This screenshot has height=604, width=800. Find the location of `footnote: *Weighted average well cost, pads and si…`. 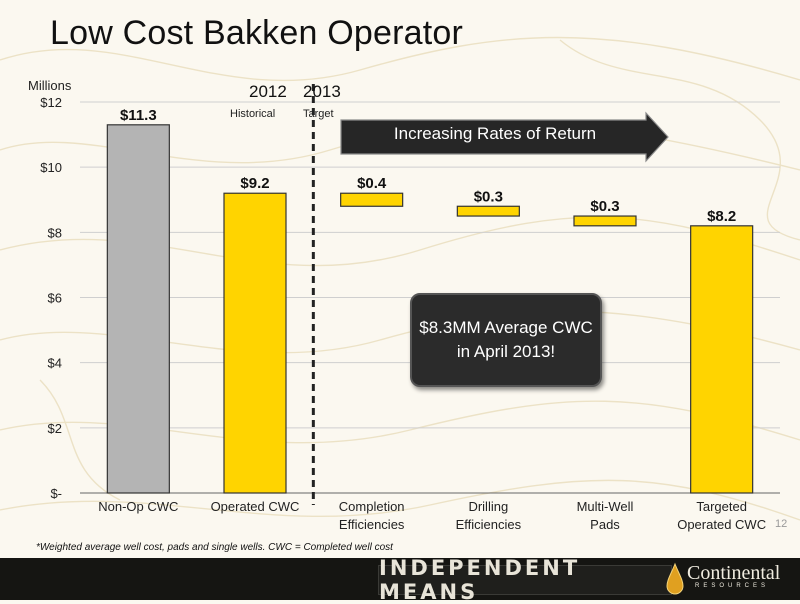

footnote: *Weighted average well cost, pads and si… is located at coordinates (214, 547).